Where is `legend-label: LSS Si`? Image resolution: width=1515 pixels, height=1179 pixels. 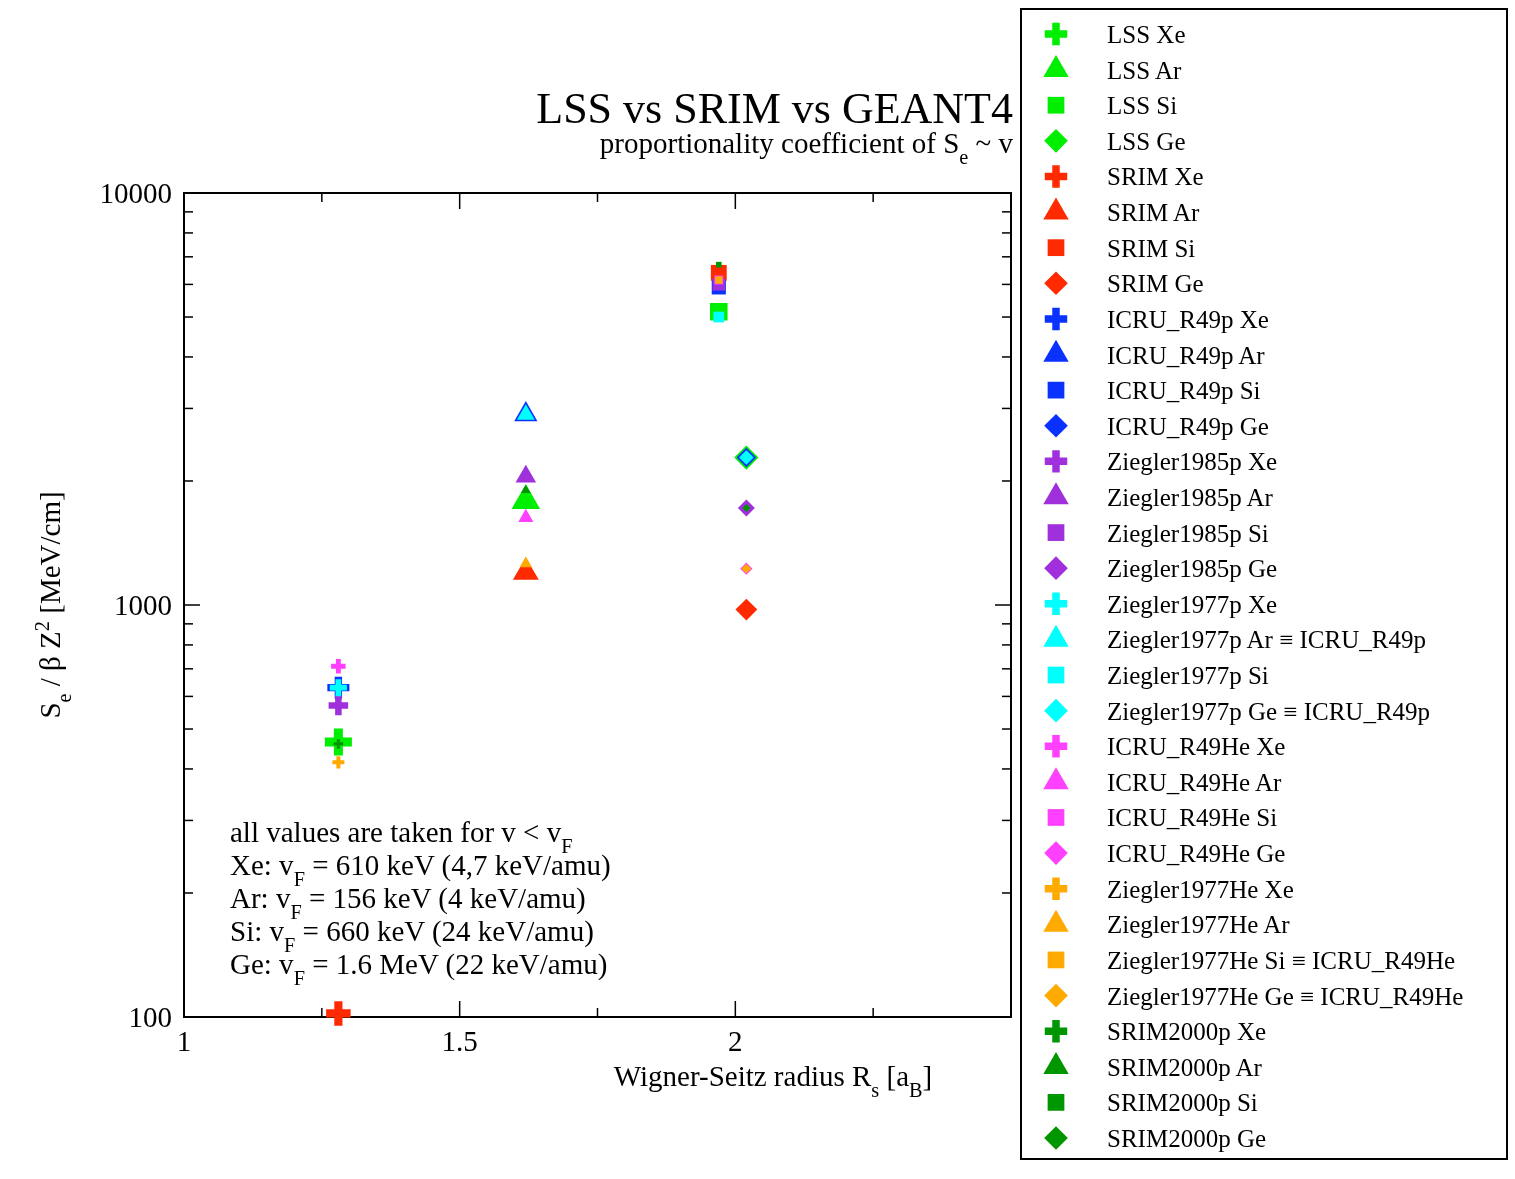 legend-label: LSS Si is located at coordinates (1142, 106).